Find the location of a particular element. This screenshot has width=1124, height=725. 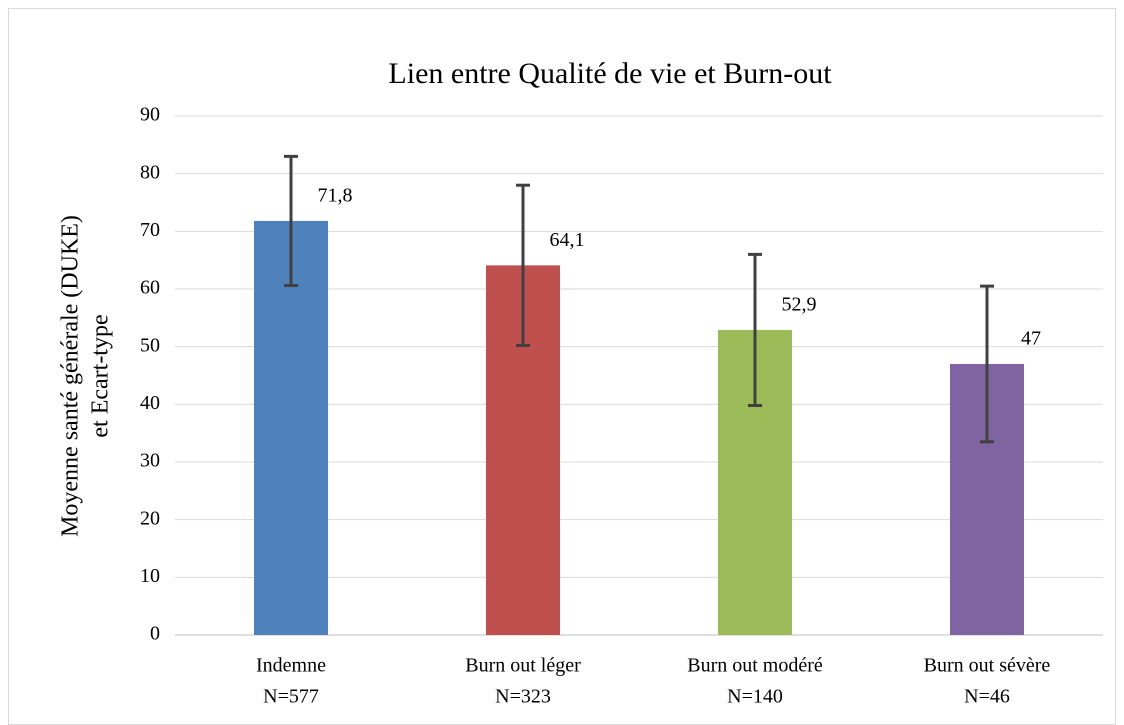

y-tick-label: 60 is located at coordinates (150, 288).